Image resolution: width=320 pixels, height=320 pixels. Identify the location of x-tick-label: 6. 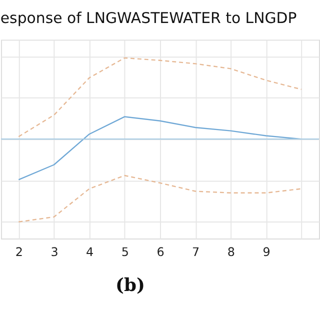
(160, 251).